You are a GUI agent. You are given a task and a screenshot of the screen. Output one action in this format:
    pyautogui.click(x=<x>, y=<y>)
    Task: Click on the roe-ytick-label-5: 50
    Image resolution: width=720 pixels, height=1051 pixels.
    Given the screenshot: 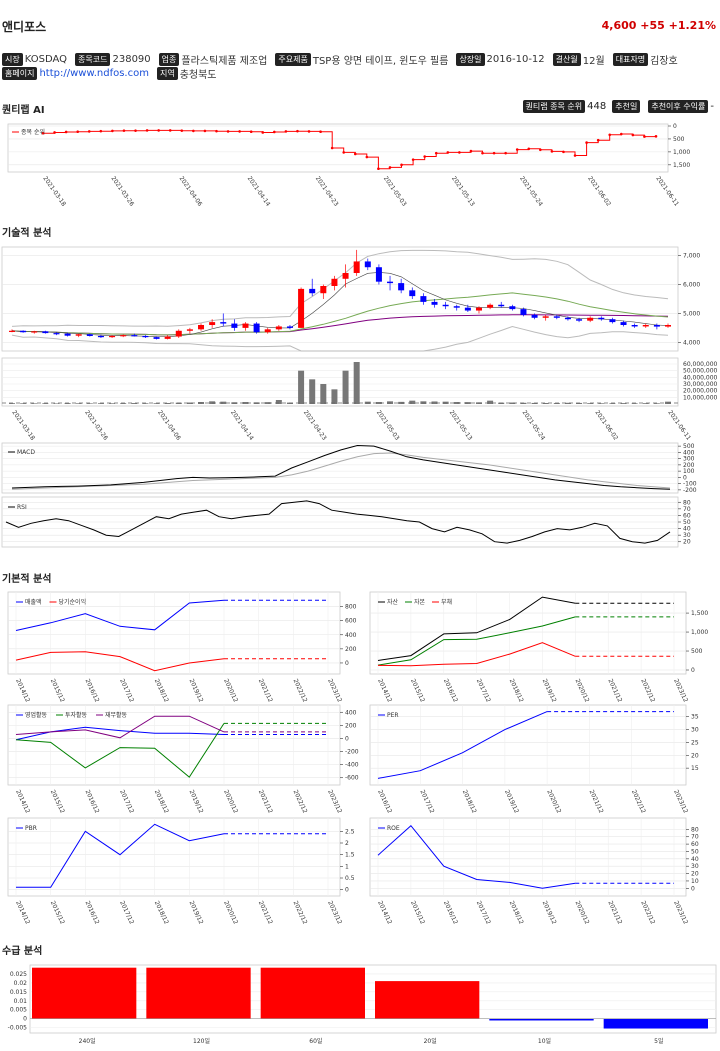 What is the action you would take?
    pyautogui.click(x=695, y=851)
    